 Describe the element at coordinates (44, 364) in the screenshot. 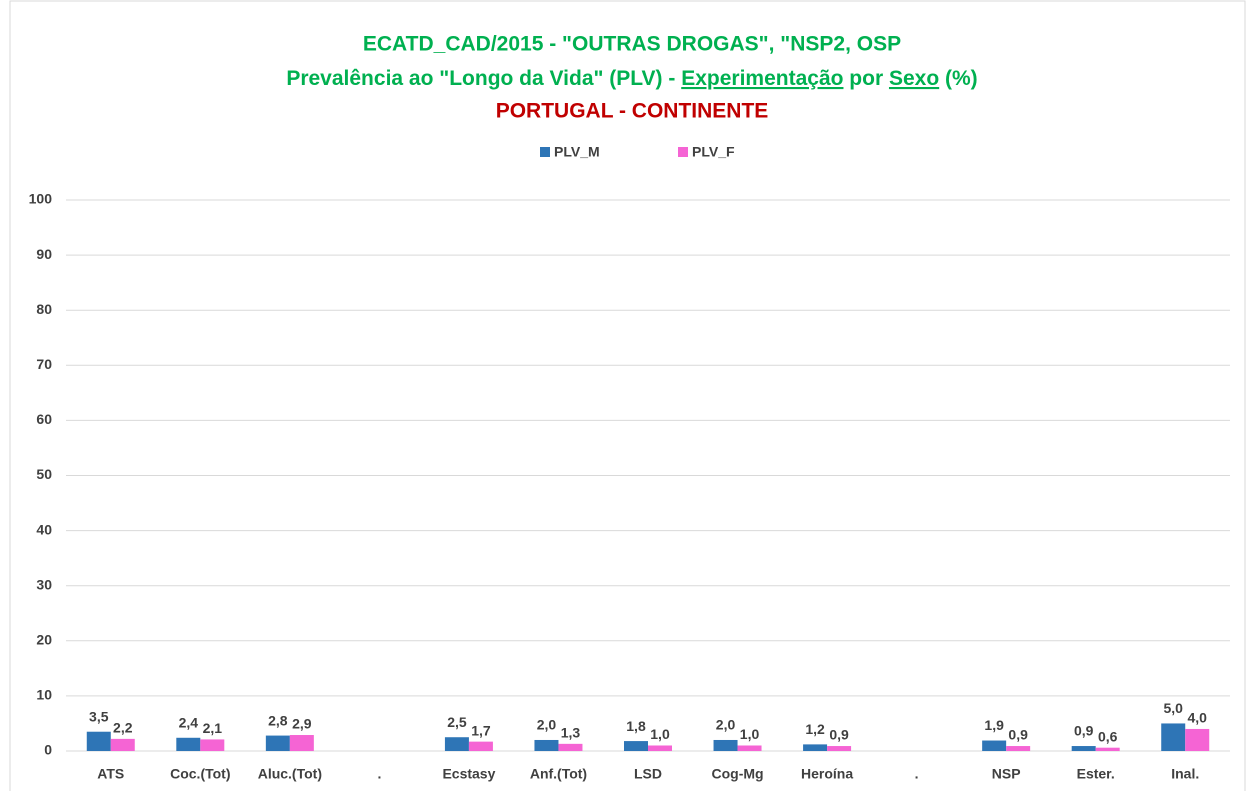

I see `y-tick-label: 70` at that location.